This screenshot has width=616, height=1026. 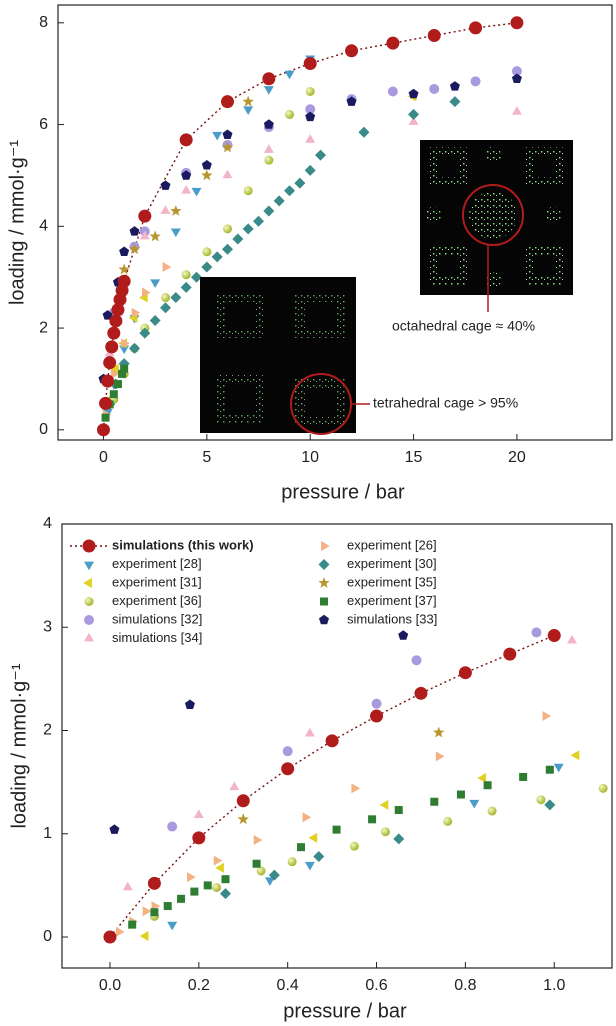 I want to click on x-tick-label: 0, so click(x=103, y=457).